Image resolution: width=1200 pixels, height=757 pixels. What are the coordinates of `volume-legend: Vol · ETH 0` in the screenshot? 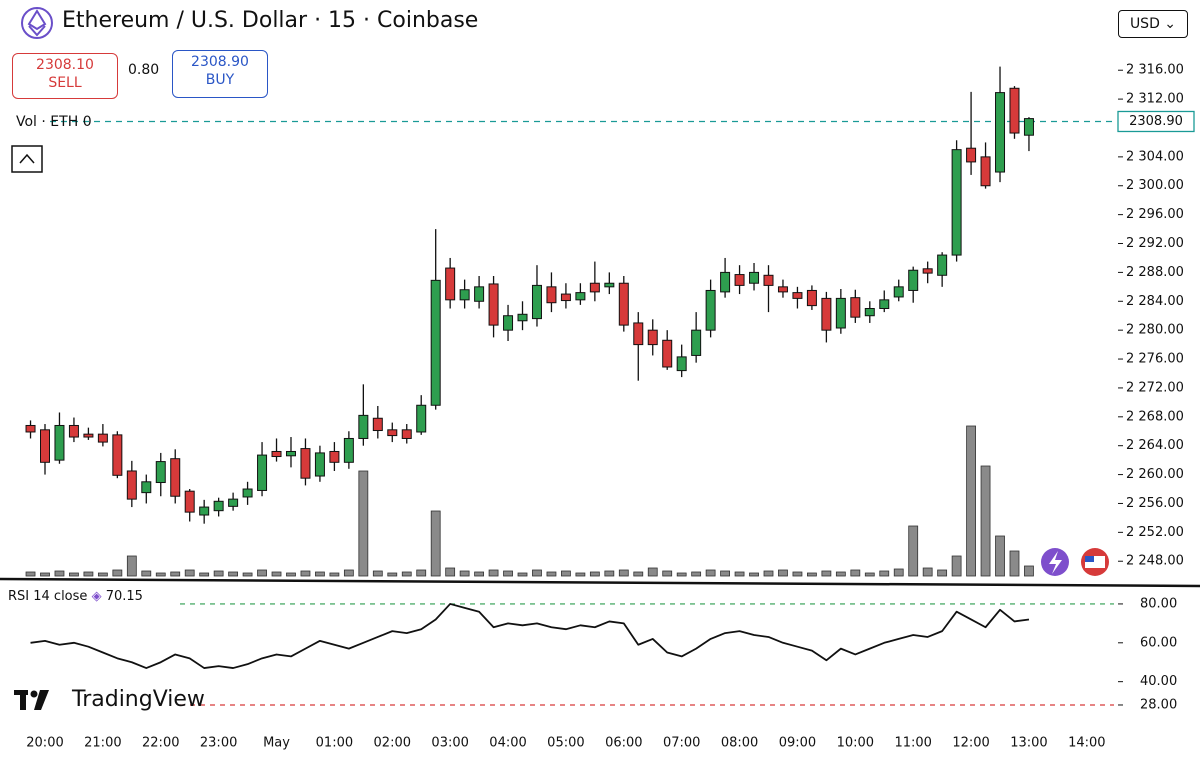 It's located at (54, 122).